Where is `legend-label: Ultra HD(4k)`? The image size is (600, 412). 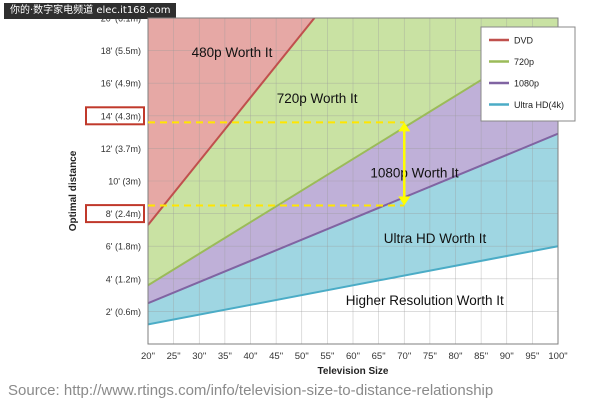 legend-label: Ultra HD(4k) is located at coordinates (539, 105).